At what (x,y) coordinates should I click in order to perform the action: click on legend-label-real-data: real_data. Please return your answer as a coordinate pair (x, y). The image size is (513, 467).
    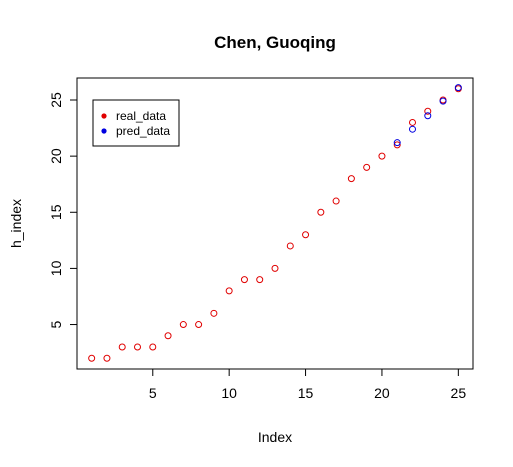
    Looking at the image, I should click on (141, 116).